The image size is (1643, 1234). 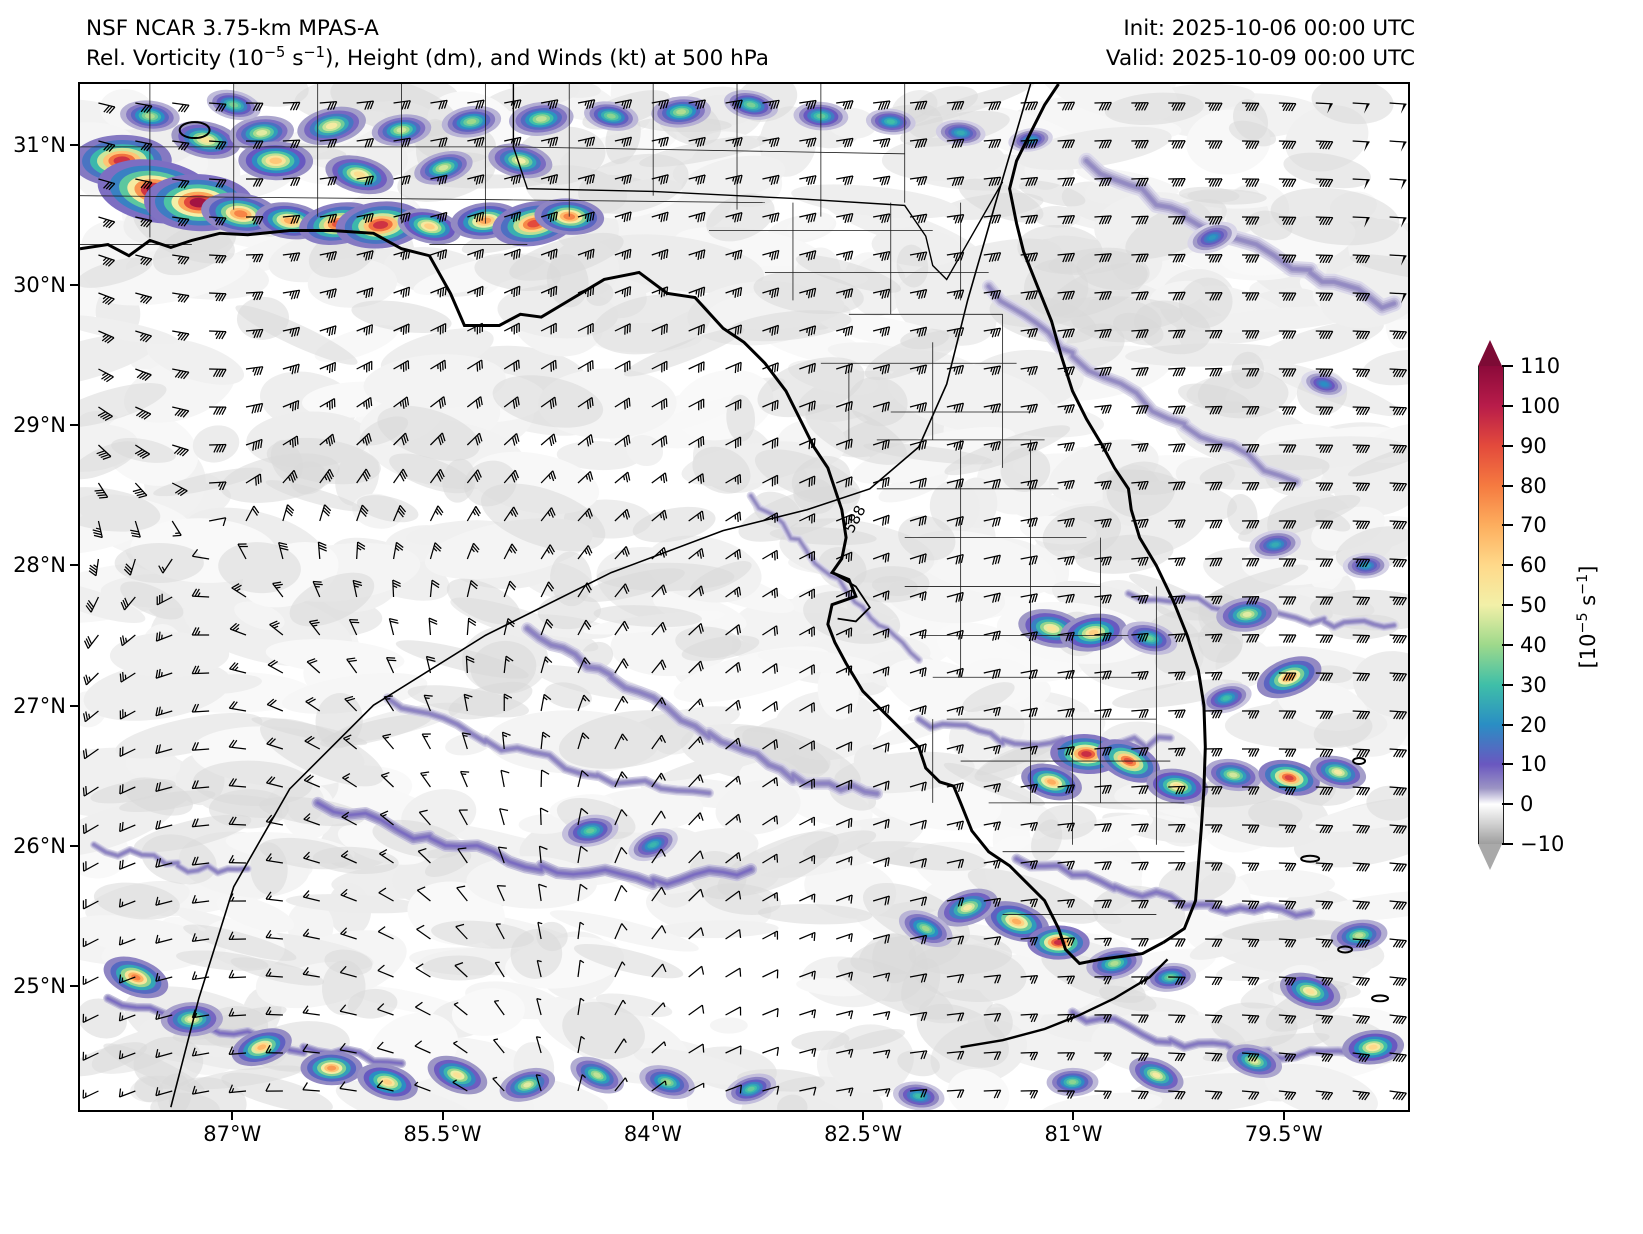 What do you see at coordinates (1107, 514) in the screenshot?
I see `atlantic-coastline` at bounding box center [1107, 514].